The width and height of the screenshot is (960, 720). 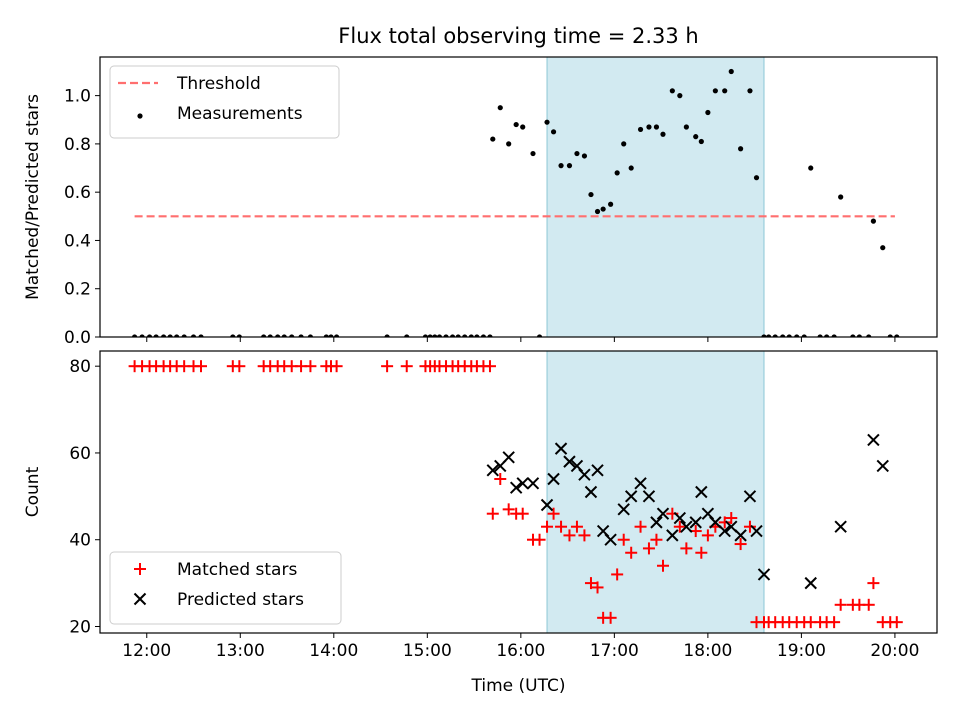 What do you see at coordinates (80, 454) in the screenshot?
I see `panel-bottom-y-tick-label: 60` at bounding box center [80, 454].